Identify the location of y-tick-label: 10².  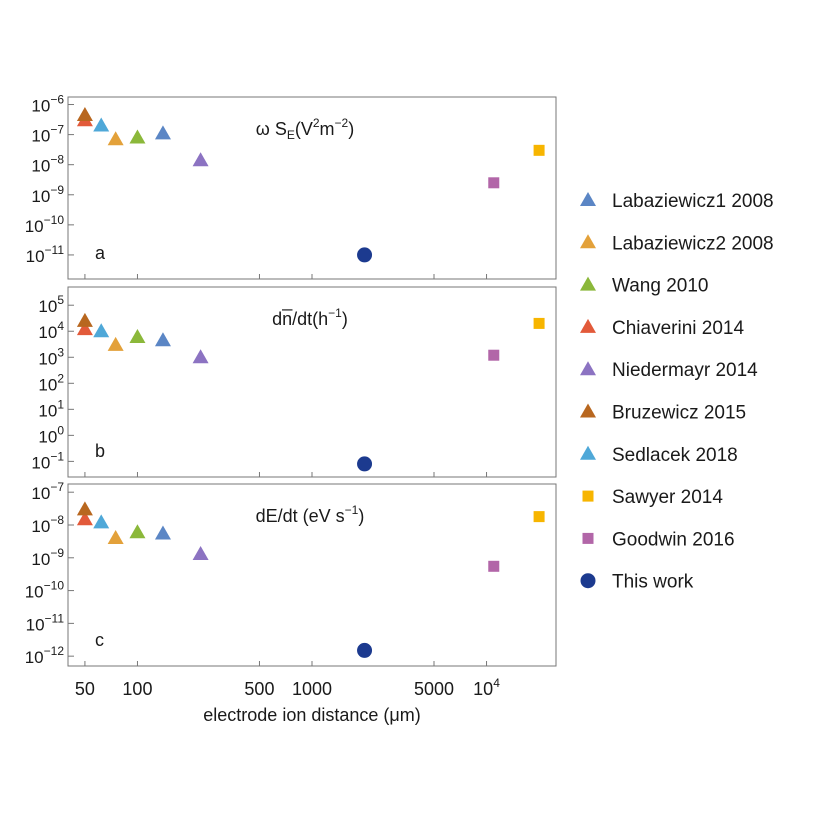
(51, 382).